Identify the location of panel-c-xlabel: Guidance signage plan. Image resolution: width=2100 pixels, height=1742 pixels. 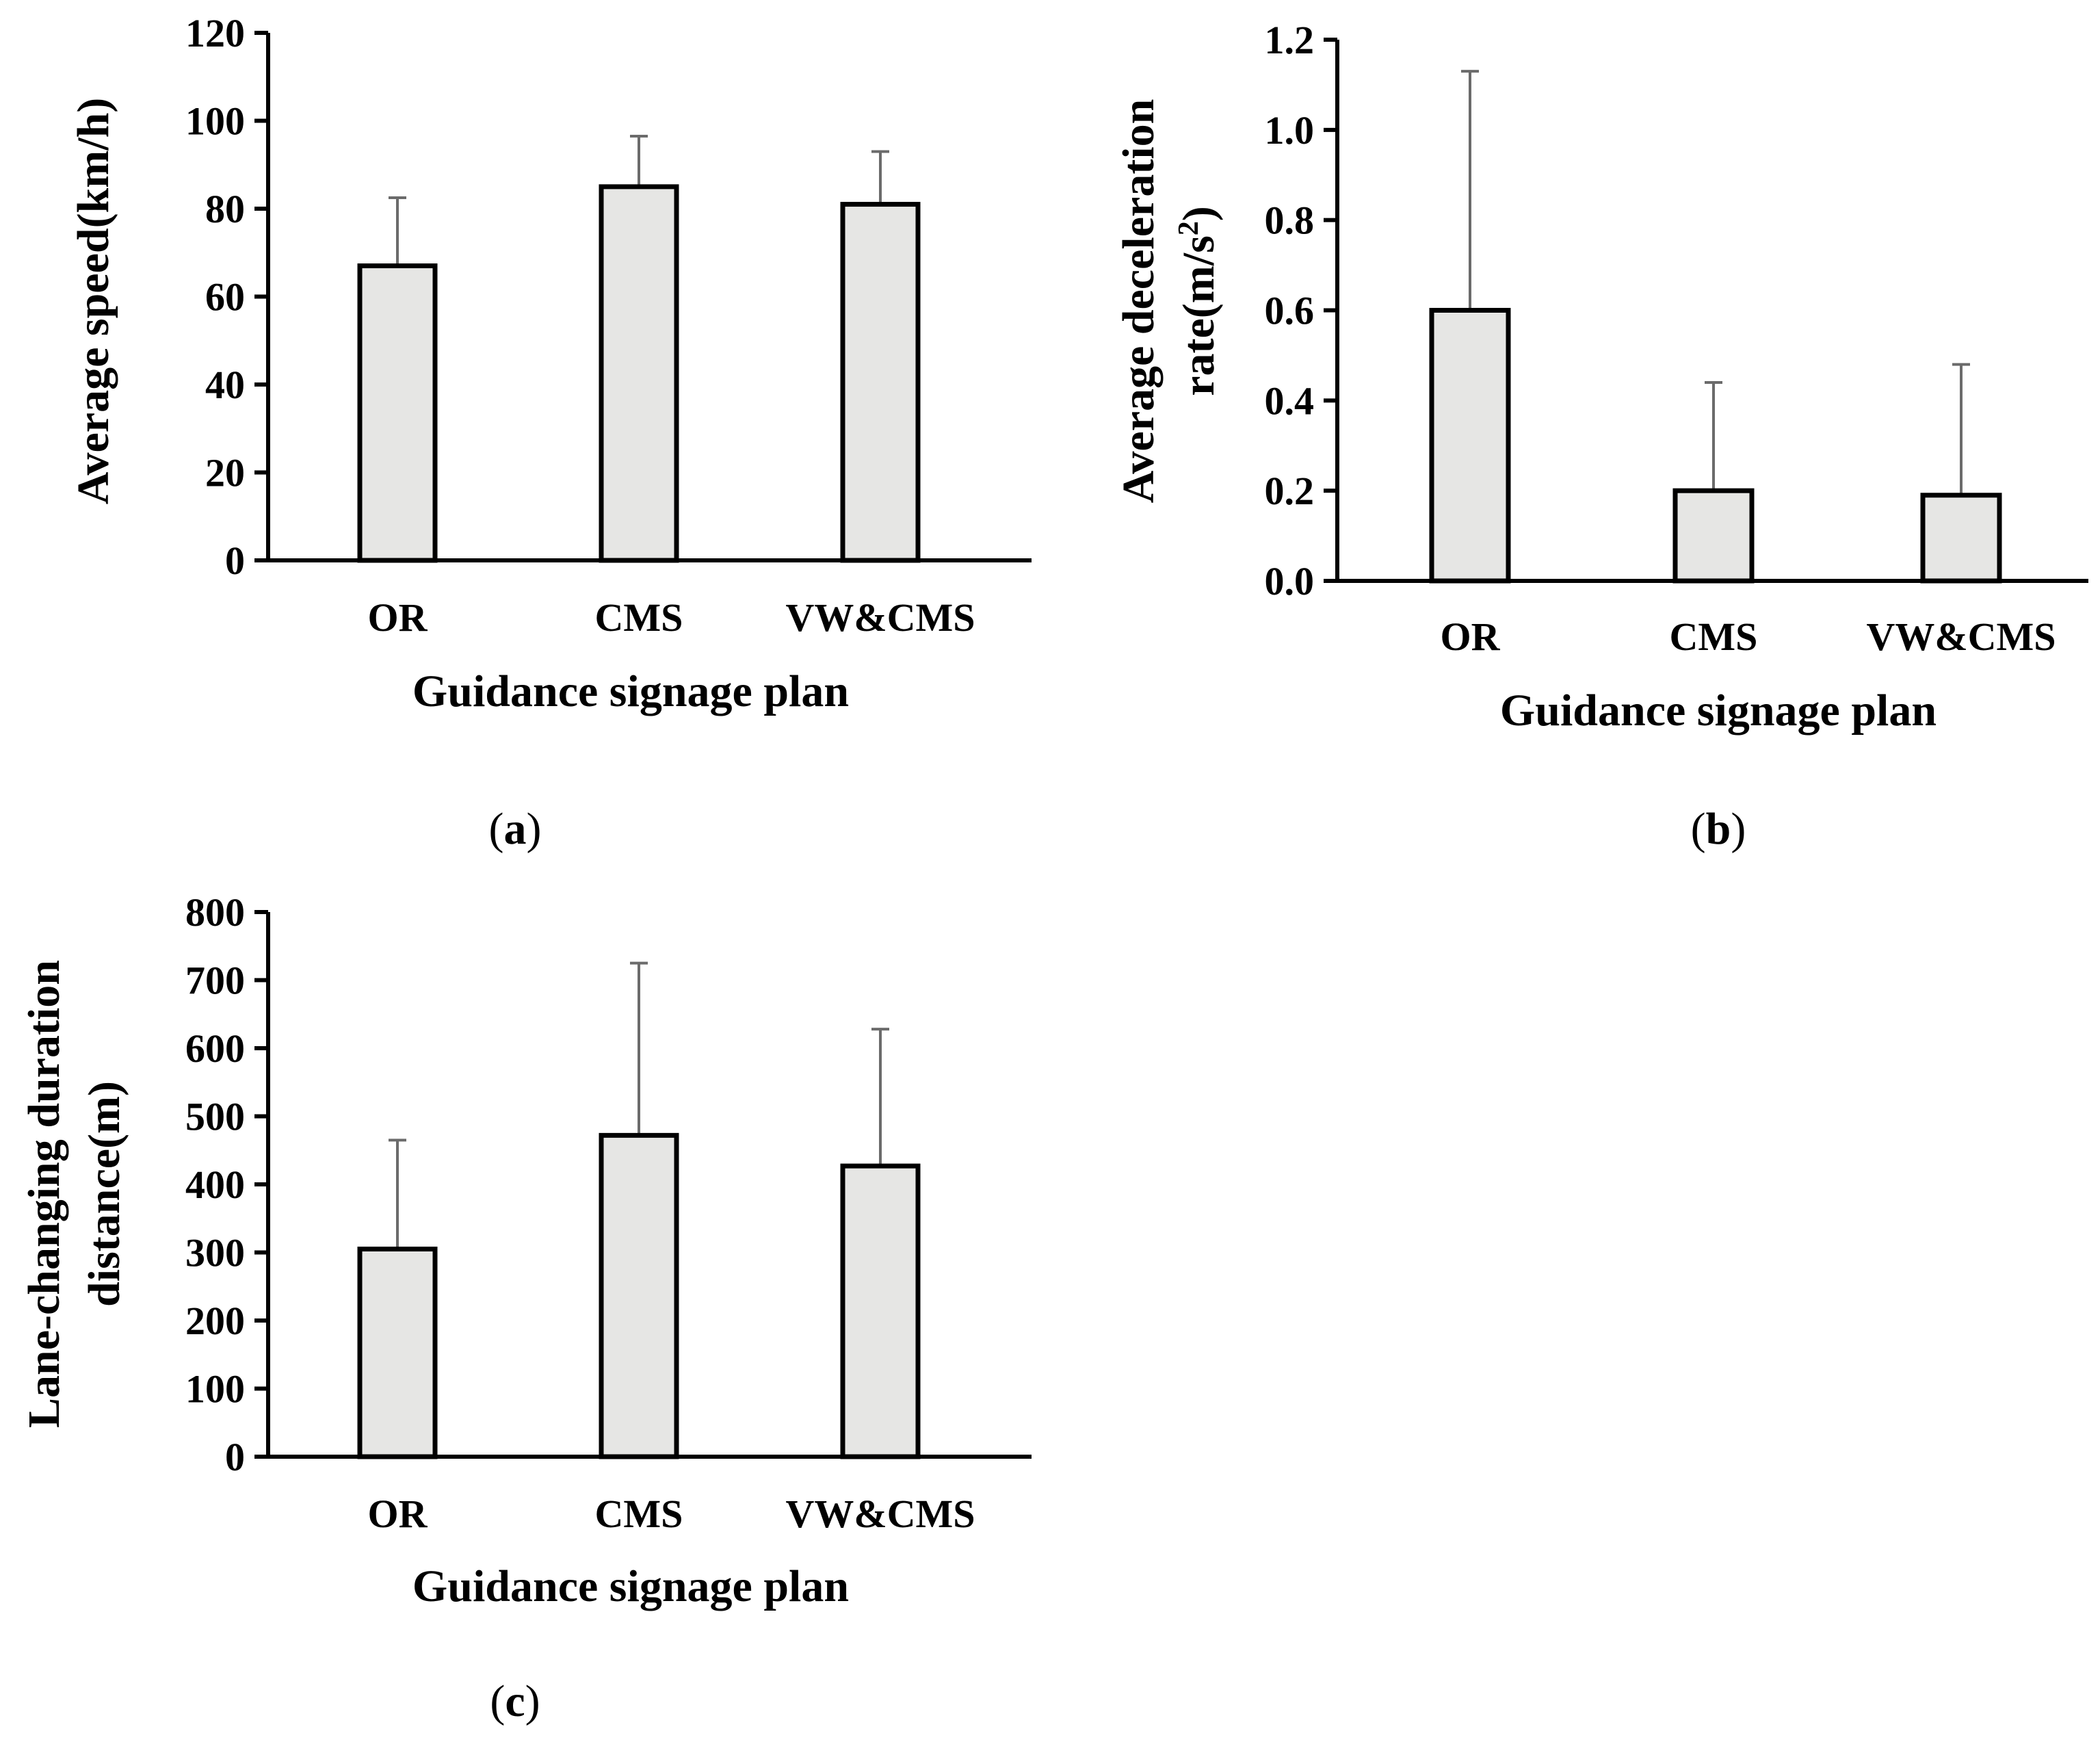
(630, 1586).